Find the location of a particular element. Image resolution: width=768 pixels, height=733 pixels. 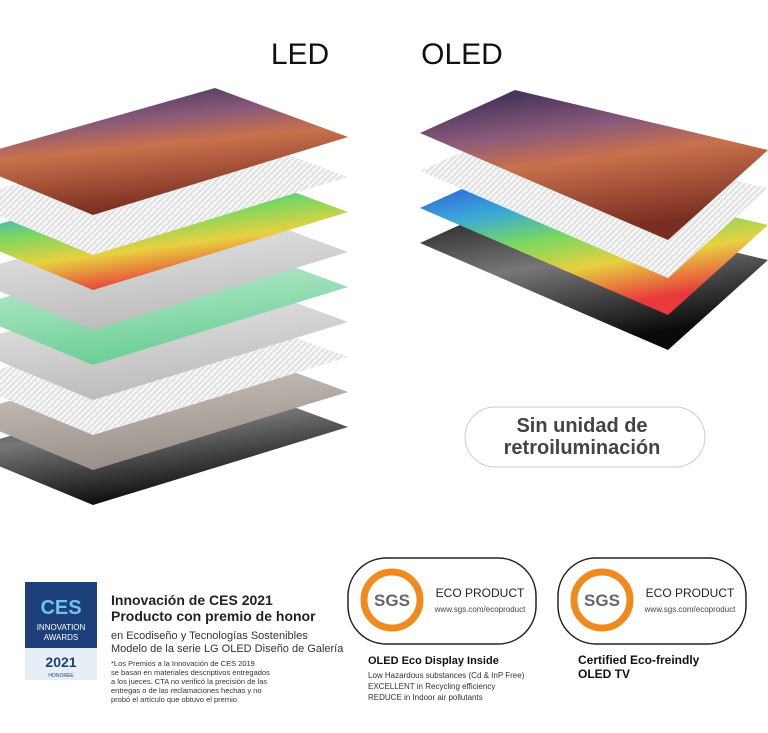

callout-box is located at coordinates (585, 437).